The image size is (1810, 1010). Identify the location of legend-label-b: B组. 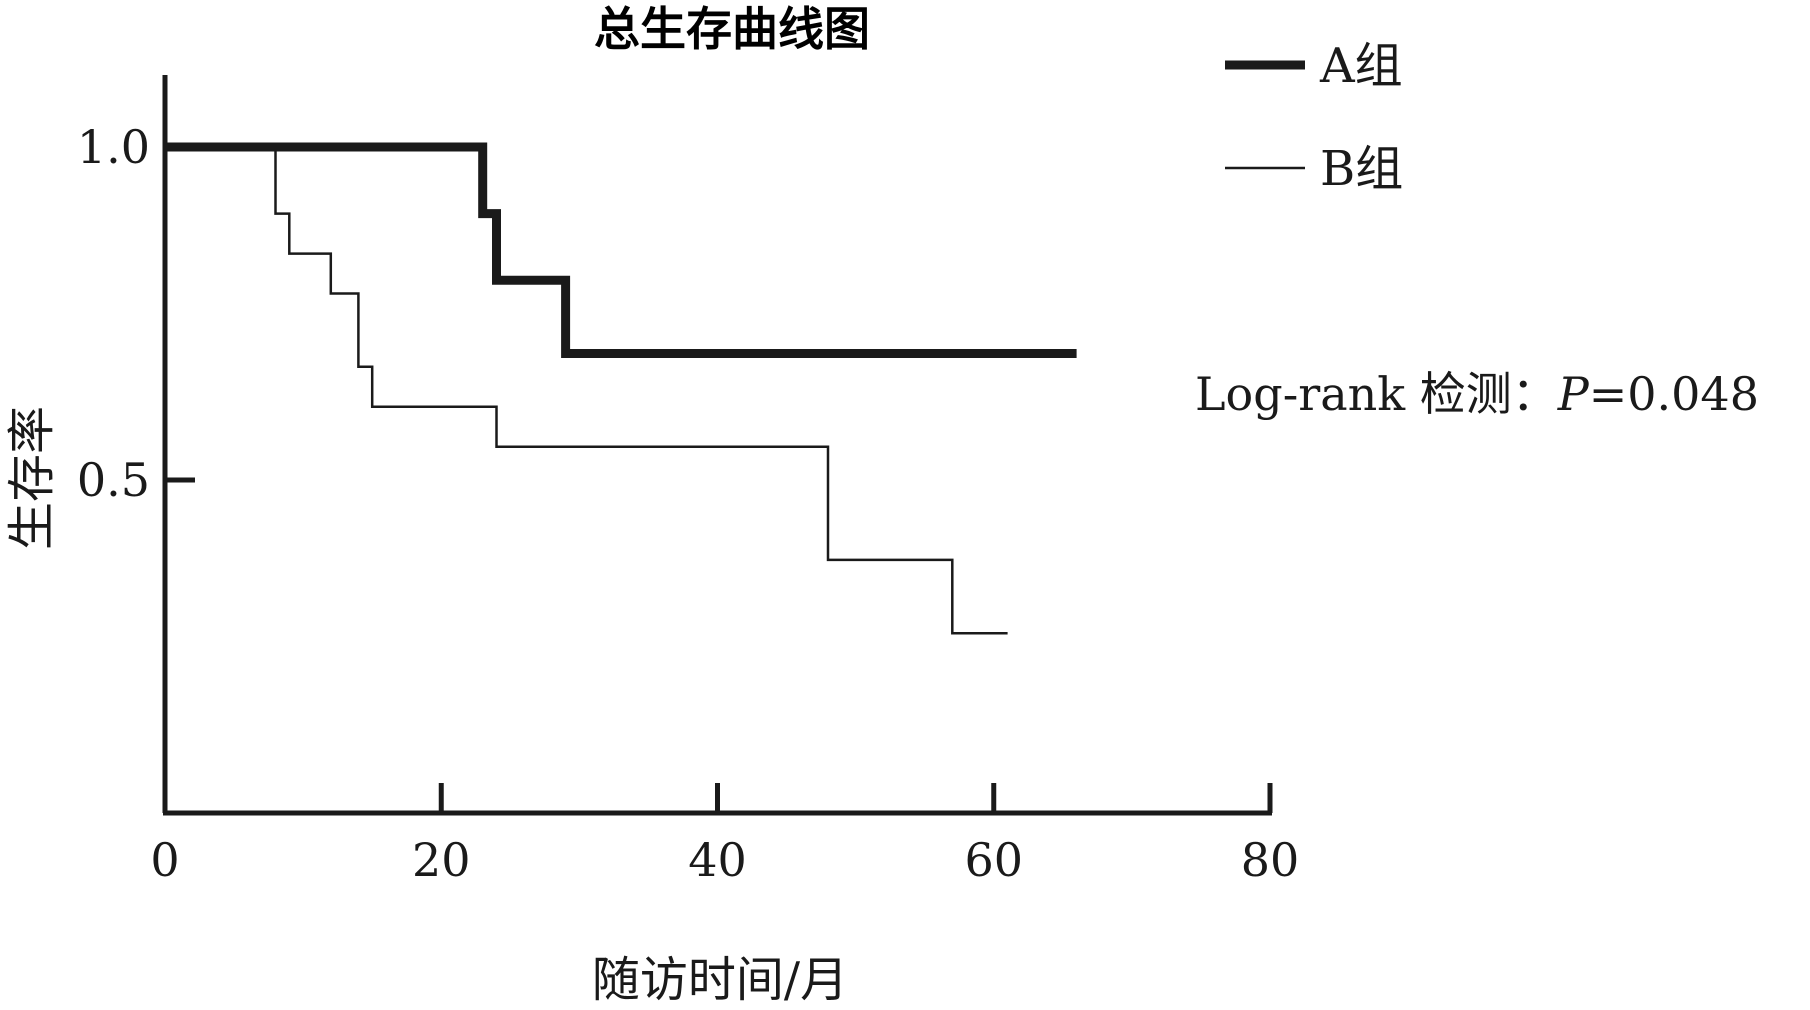
(1361, 169).